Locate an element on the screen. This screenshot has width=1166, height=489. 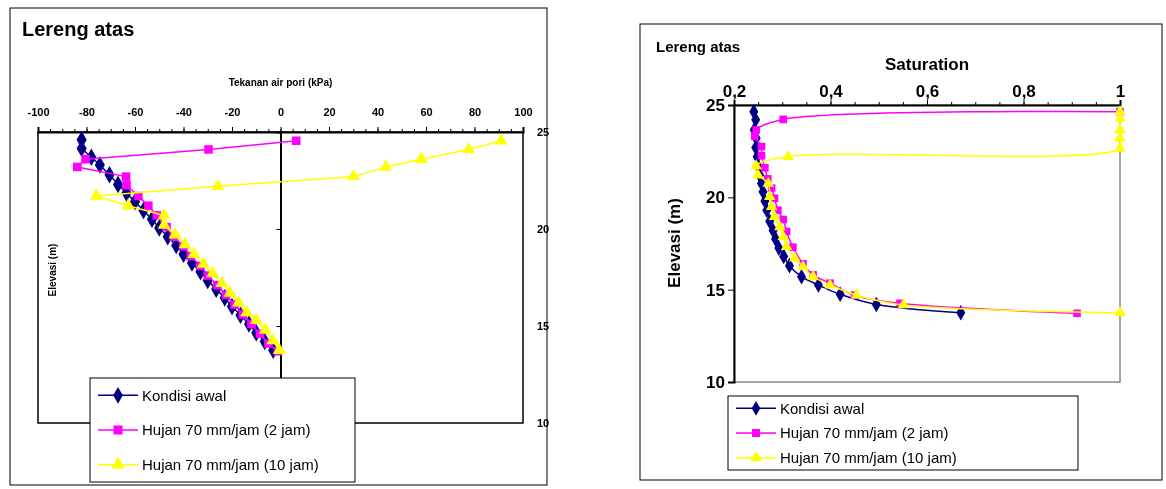
x-tick-label: 0,8 is located at coordinates (1024, 91).